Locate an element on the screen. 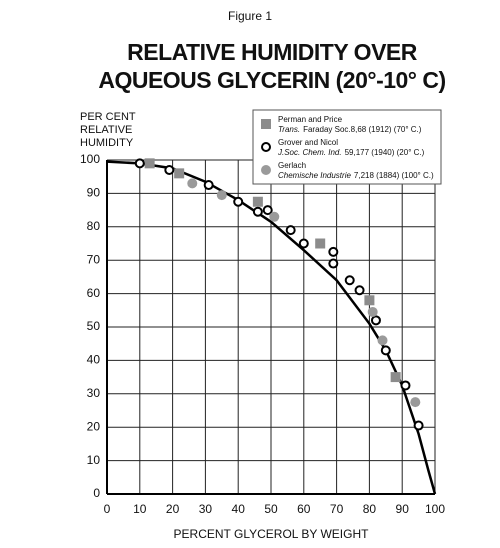  y-tick-label: 100 is located at coordinates (90, 159).